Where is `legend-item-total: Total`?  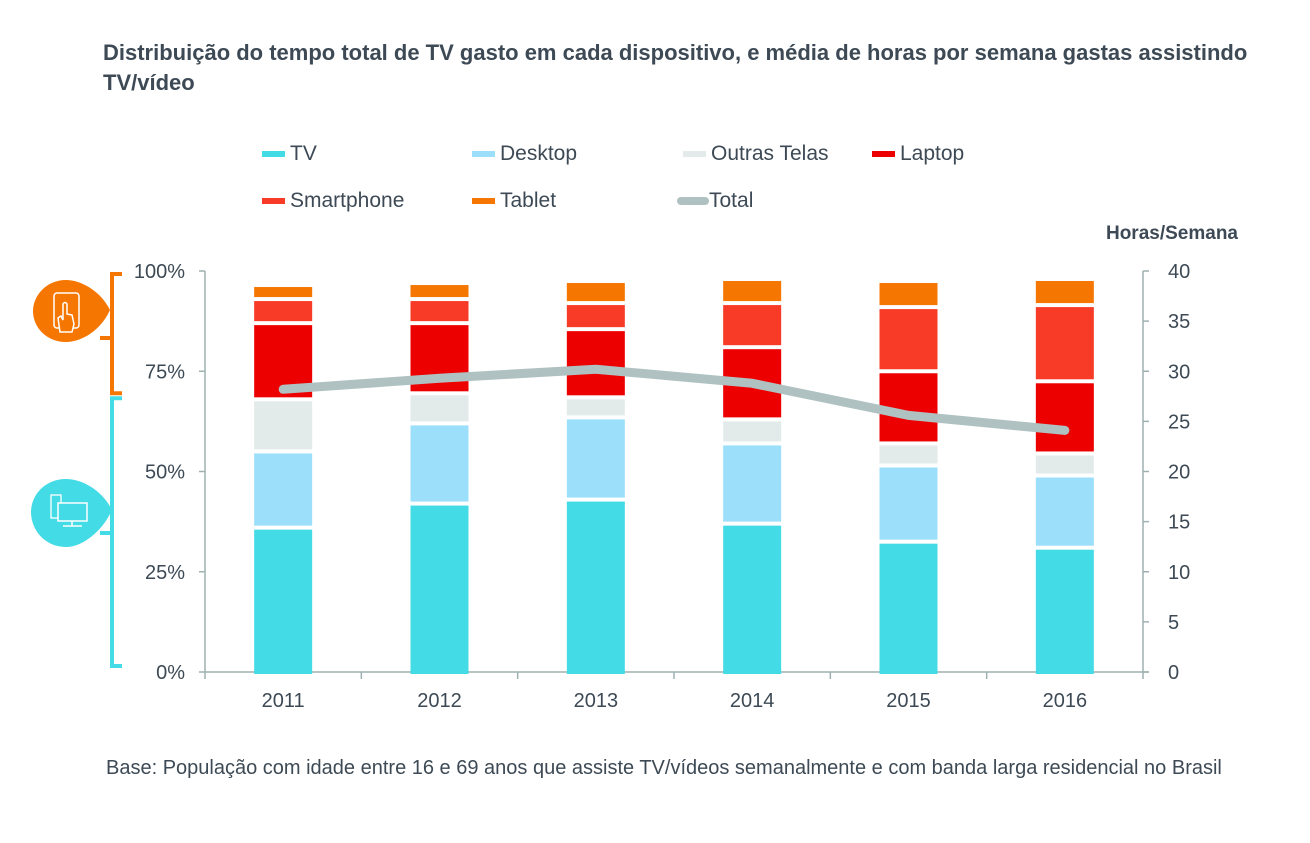 legend-item-total: Total is located at coordinates (715, 201).